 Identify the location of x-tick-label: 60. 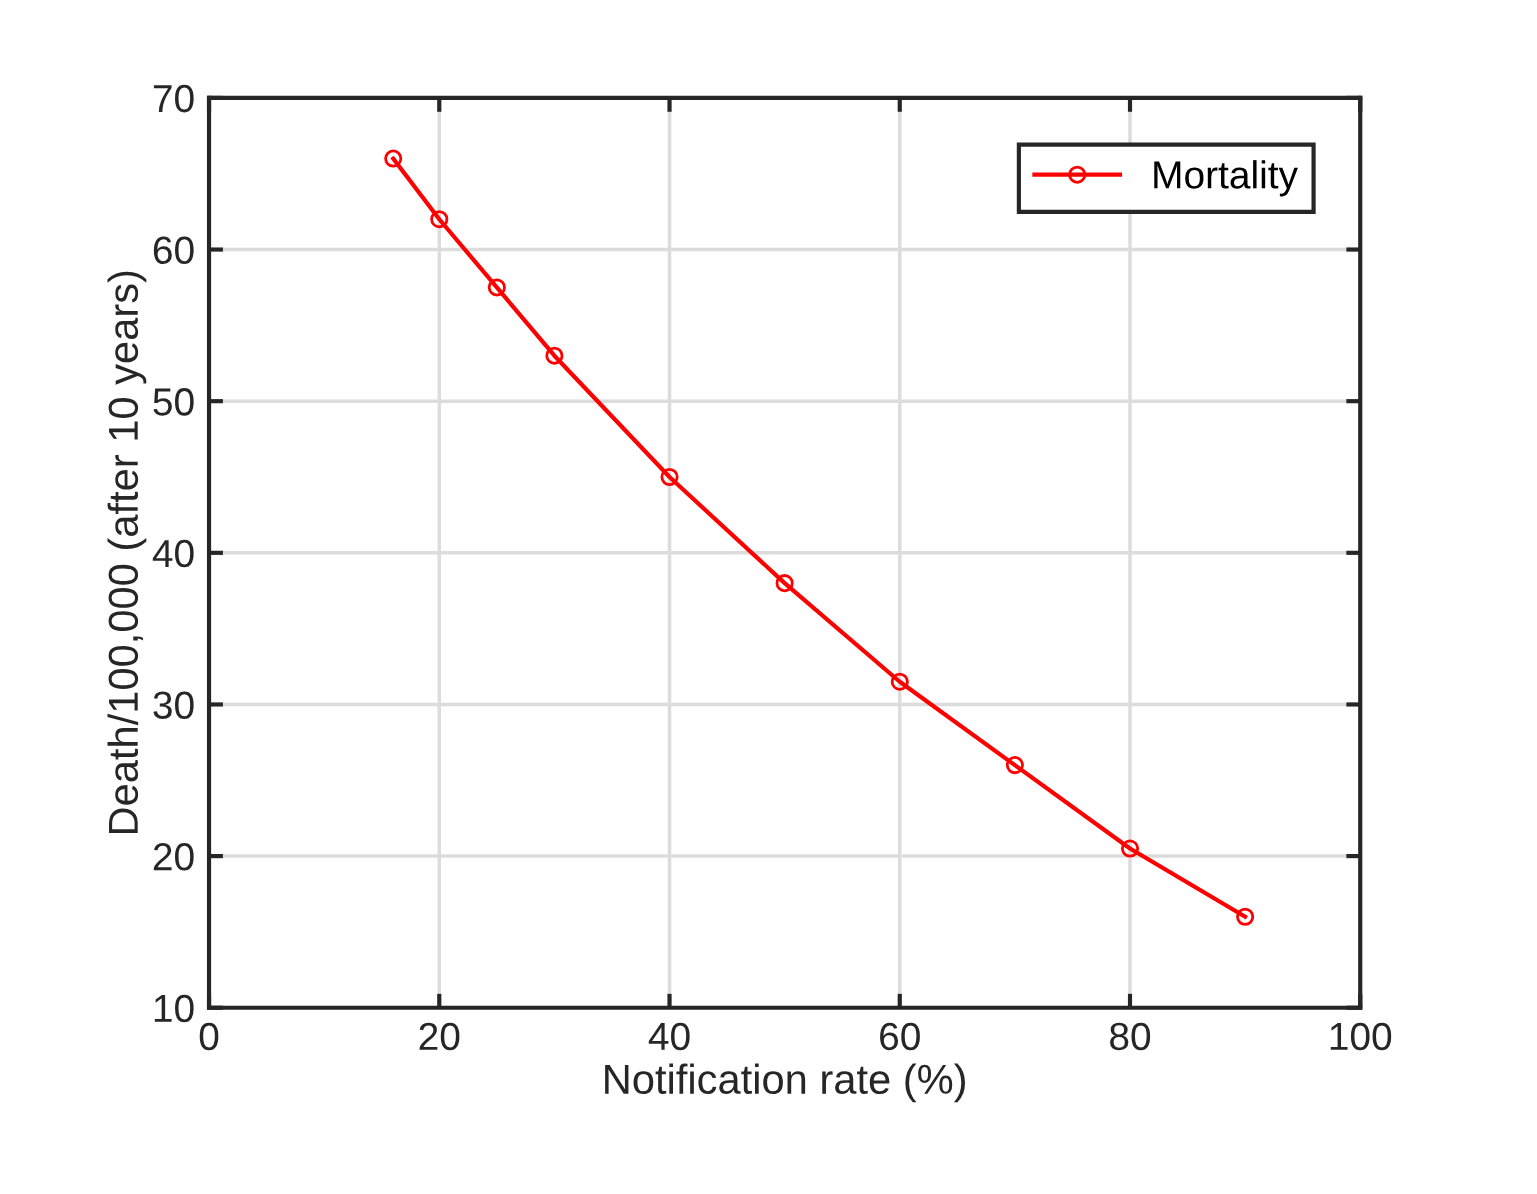
(900, 1036).